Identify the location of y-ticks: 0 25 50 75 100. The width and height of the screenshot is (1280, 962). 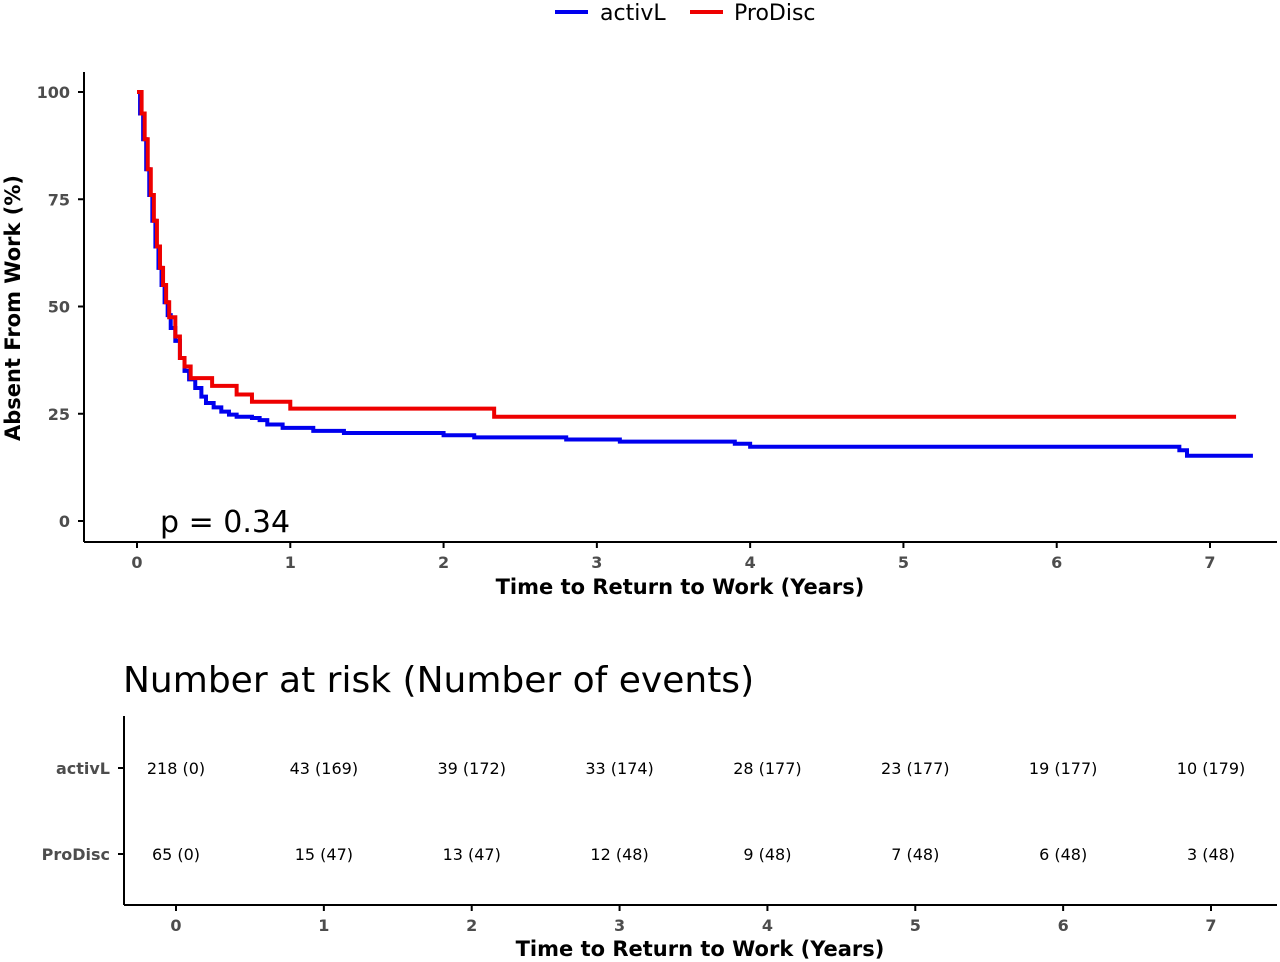
(60, 307).